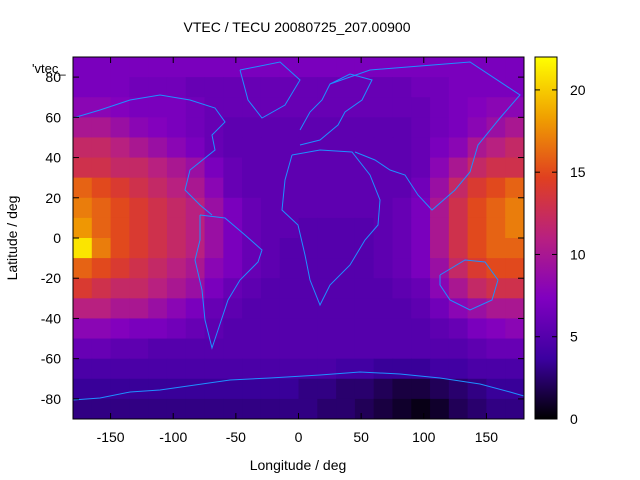 This screenshot has height=480, width=640. Describe the element at coordinates (51, 278) in the screenshot. I see `y-tick-label: -20` at that location.